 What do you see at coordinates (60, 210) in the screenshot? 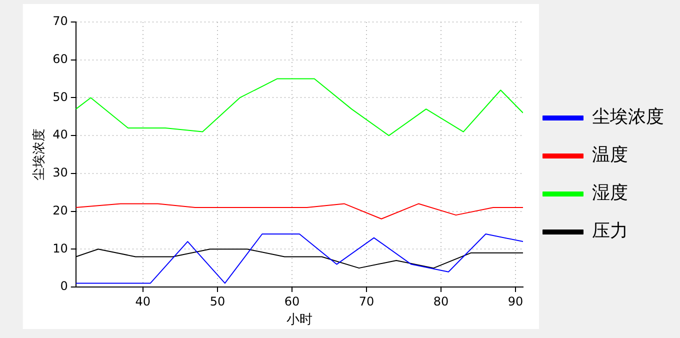
I see `y-tick-label: 20` at bounding box center [60, 210].